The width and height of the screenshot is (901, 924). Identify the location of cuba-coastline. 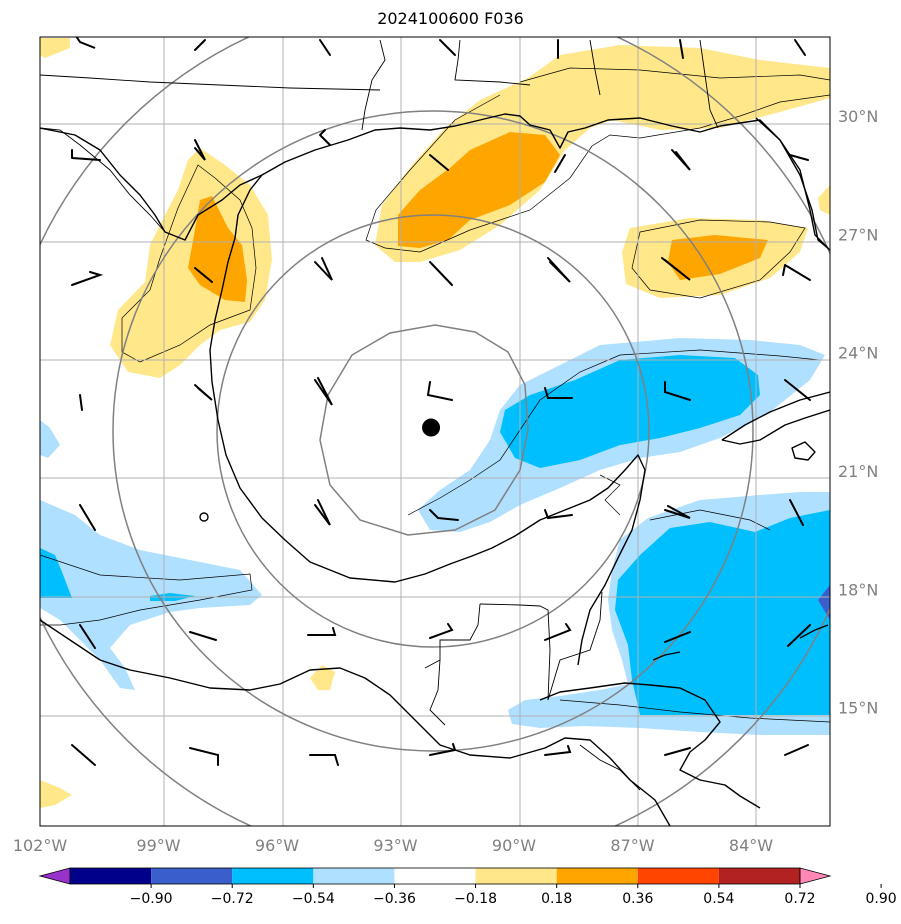
(775, 418).